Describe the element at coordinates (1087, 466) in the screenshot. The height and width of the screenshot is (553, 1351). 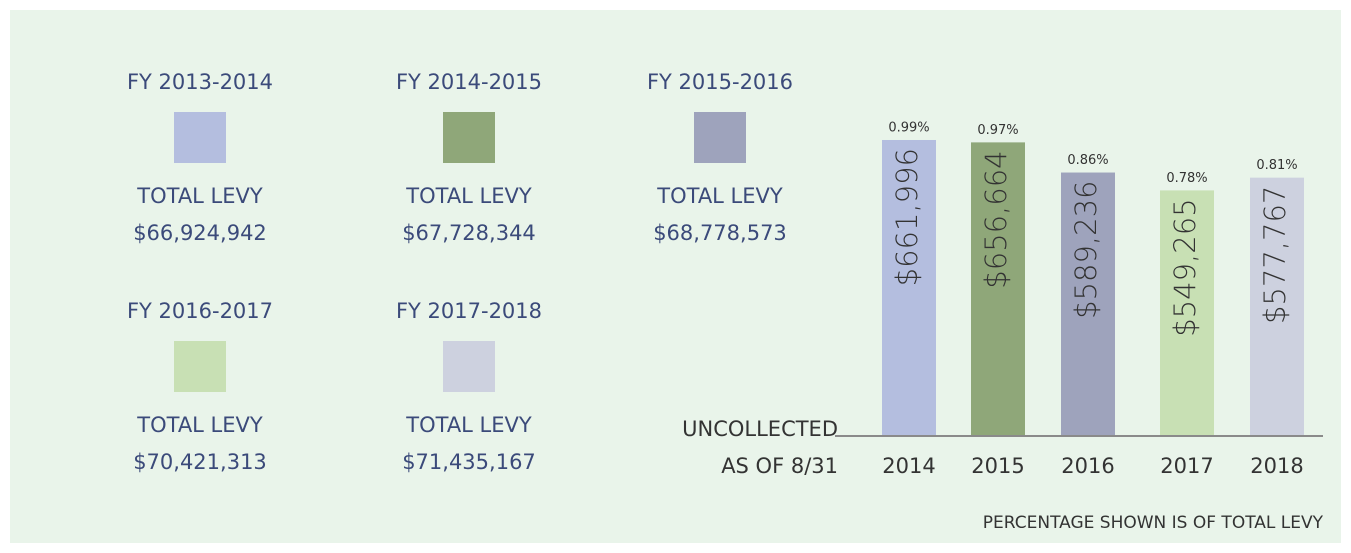
I see `x-tick-label: 2016` at that location.